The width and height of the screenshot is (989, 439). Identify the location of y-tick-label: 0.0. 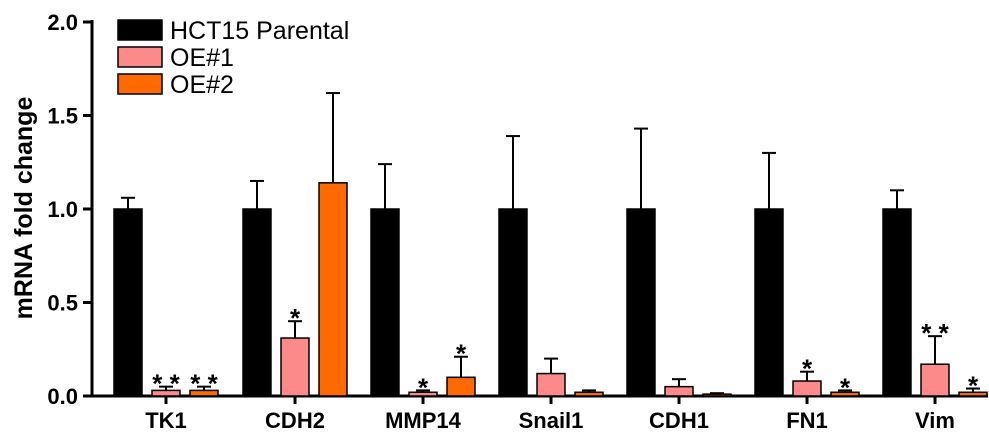
(62, 396).